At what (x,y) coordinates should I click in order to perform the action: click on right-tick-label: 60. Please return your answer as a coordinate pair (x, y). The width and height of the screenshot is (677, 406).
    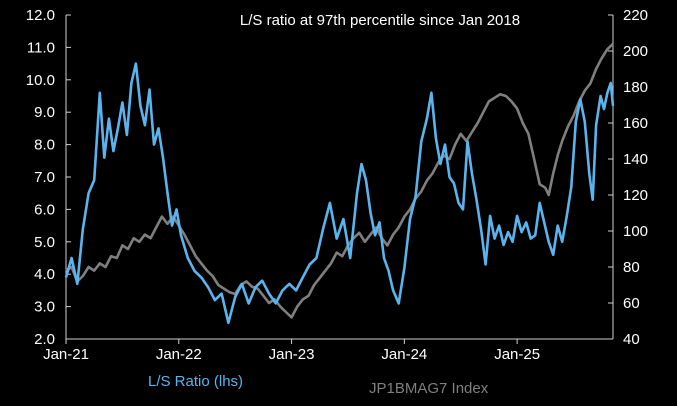
    Looking at the image, I should click on (631, 303).